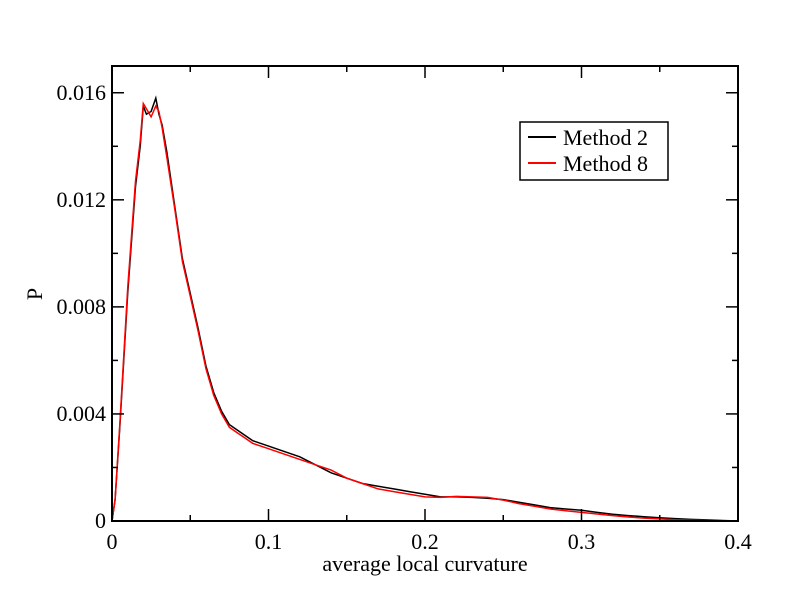 The image size is (792, 612). What do you see at coordinates (82, 199) in the screenshot?
I see `y-tick-label: 0.012` at bounding box center [82, 199].